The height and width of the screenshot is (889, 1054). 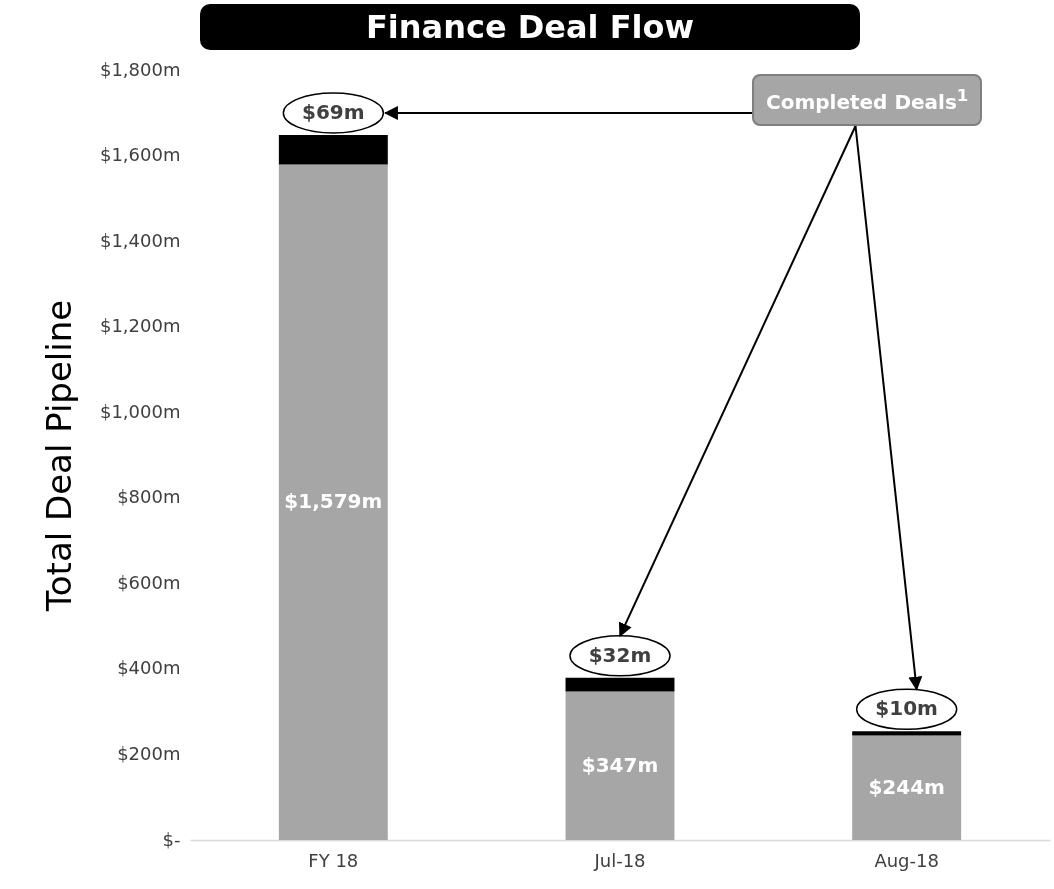 I want to click on data-label: $10m, so click(x=906, y=708).